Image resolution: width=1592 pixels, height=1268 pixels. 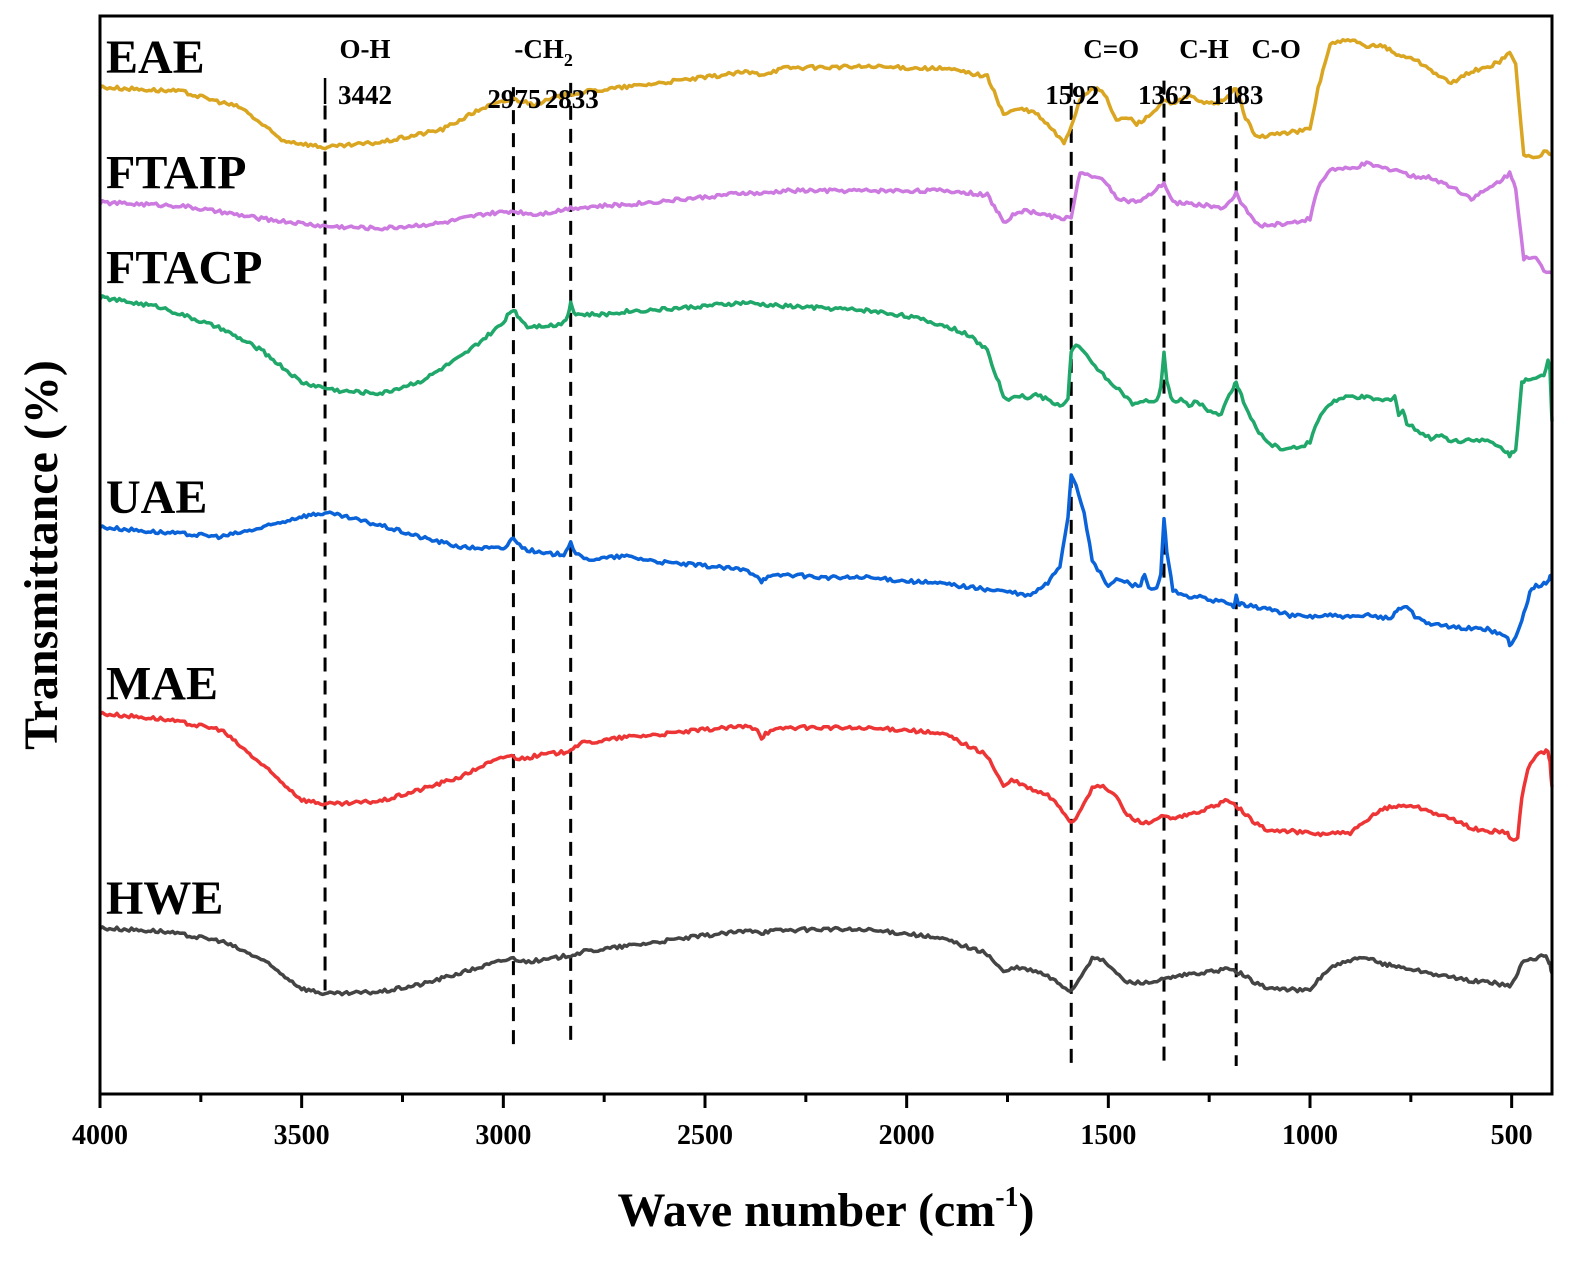 What do you see at coordinates (907, 1135) in the screenshot?
I see `x-tick-label-2000: 2000` at bounding box center [907, 1135].